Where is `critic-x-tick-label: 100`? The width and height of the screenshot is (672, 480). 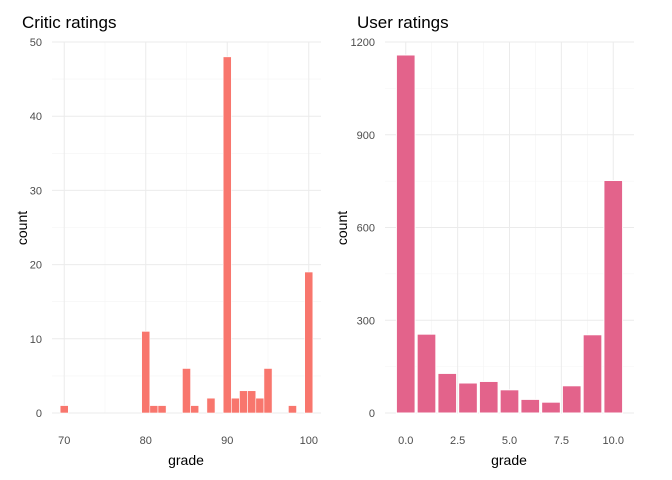 critic-x-tick-label: 100 is located at coordinates (309, 441).